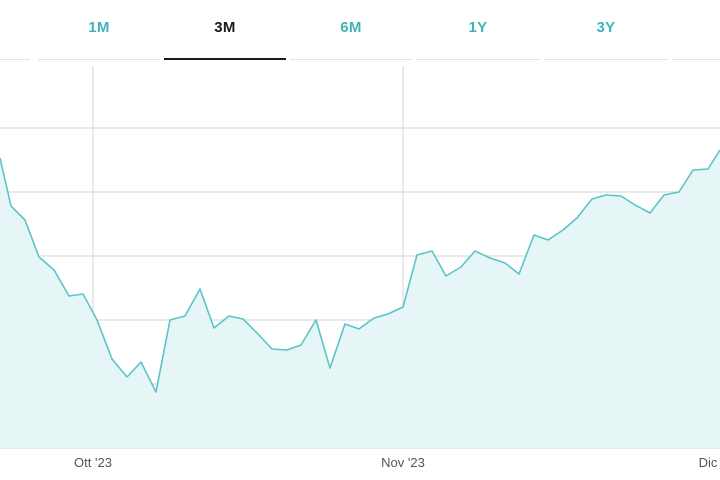 The width and height of the screenshot is (720, 480). I want to click on tab-3y: 3Y, so click(606, 30).